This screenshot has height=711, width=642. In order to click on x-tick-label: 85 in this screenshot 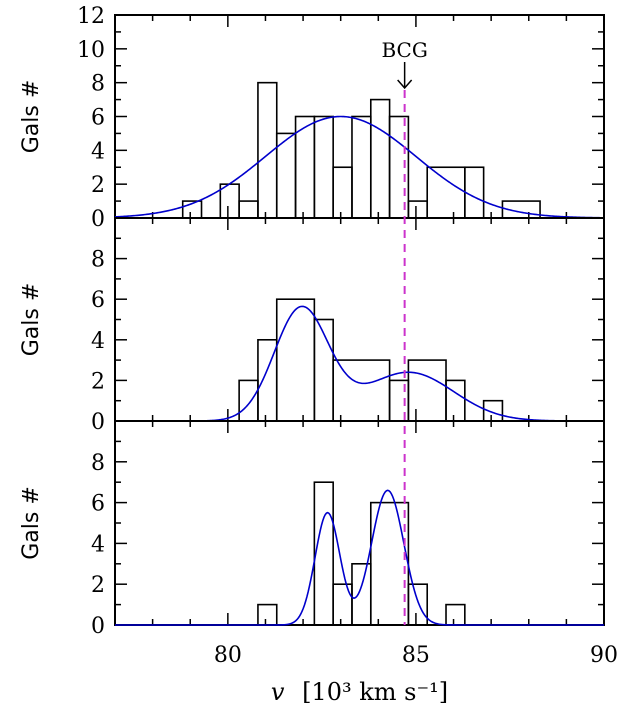, I will do `click(416, 655)`.